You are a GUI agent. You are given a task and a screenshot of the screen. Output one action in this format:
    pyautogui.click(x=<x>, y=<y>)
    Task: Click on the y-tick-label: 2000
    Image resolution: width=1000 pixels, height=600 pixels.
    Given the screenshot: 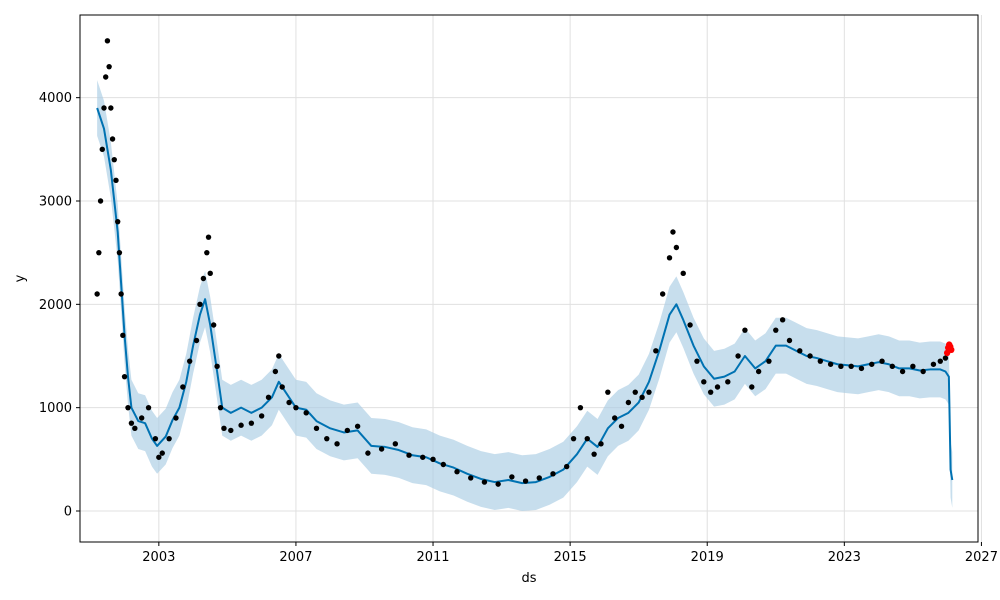 What is the action you would take?
    pyautogui.click(x=55, y=305)
    